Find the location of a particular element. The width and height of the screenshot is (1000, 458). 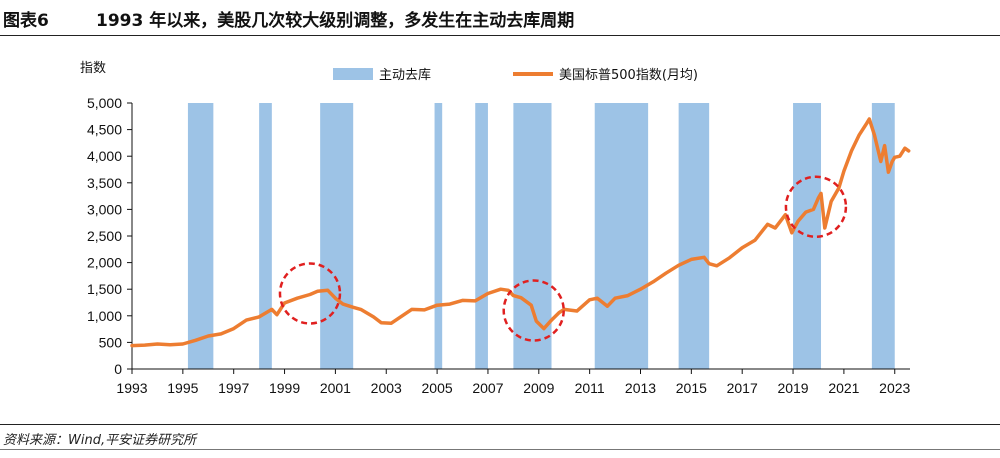

y-tick-label: 500 is located at coordinates (111, 342).